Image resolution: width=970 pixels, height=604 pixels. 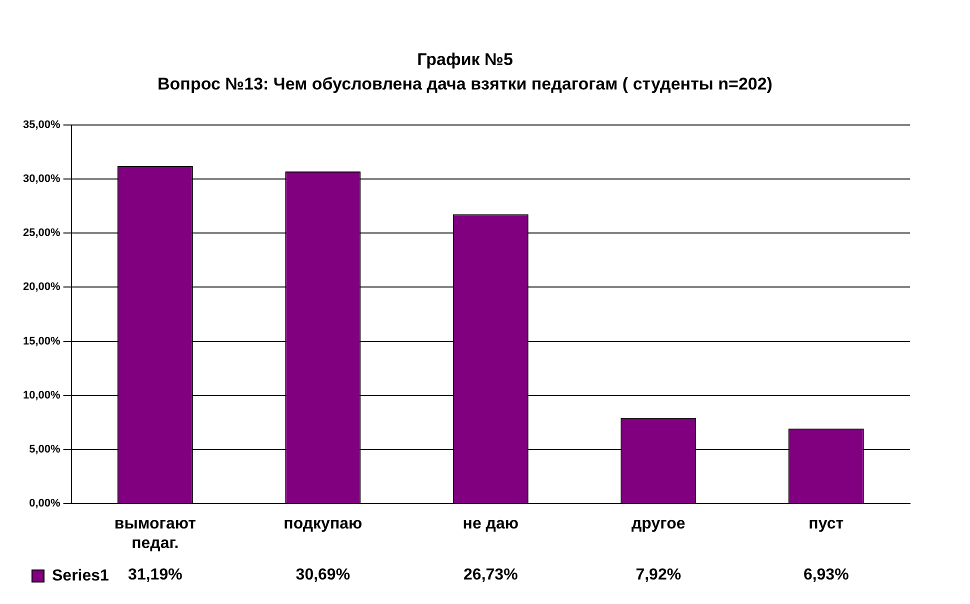 I want to click on y-tick-label: 25,00%, so click(x=41, y=233).